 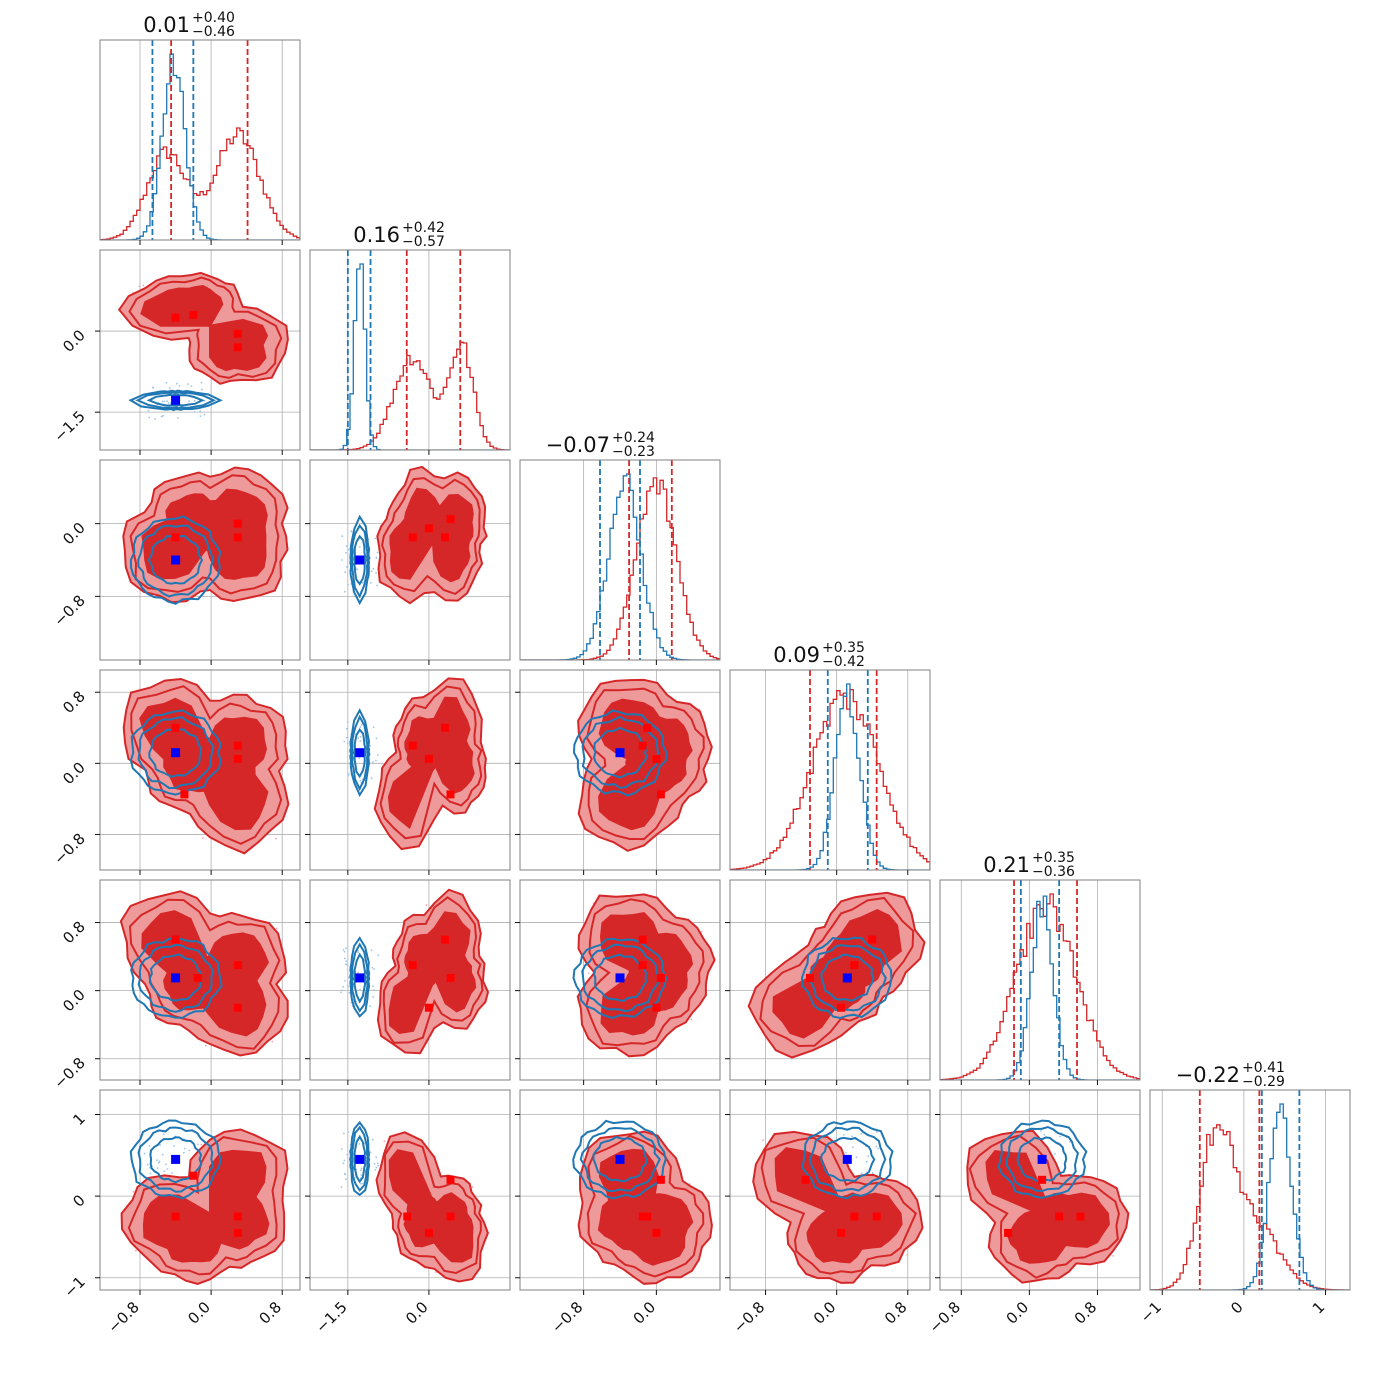 What do you see at coordinates (431, 535) in the screenshot?
I see `red-contour-inner` at bounding box center [431, 535].